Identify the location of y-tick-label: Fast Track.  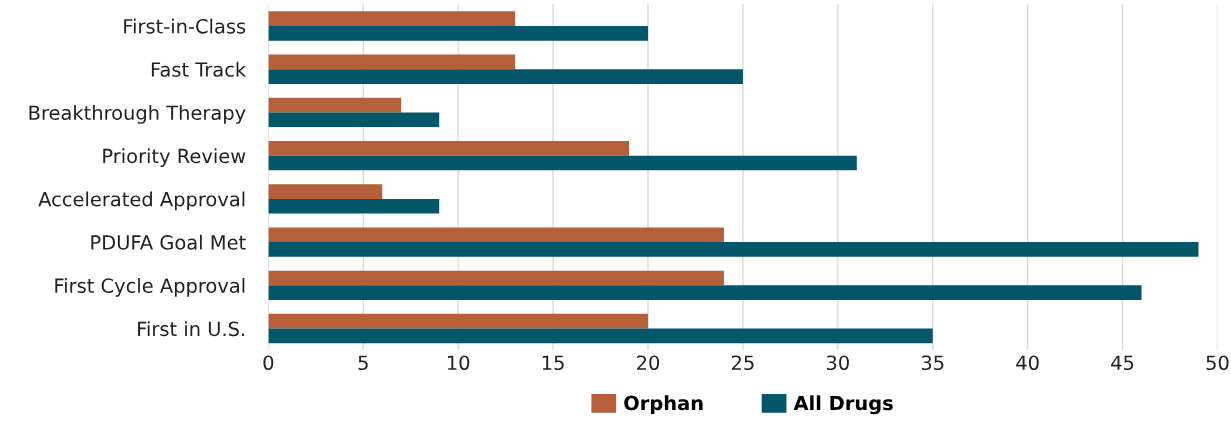
(199, 69).